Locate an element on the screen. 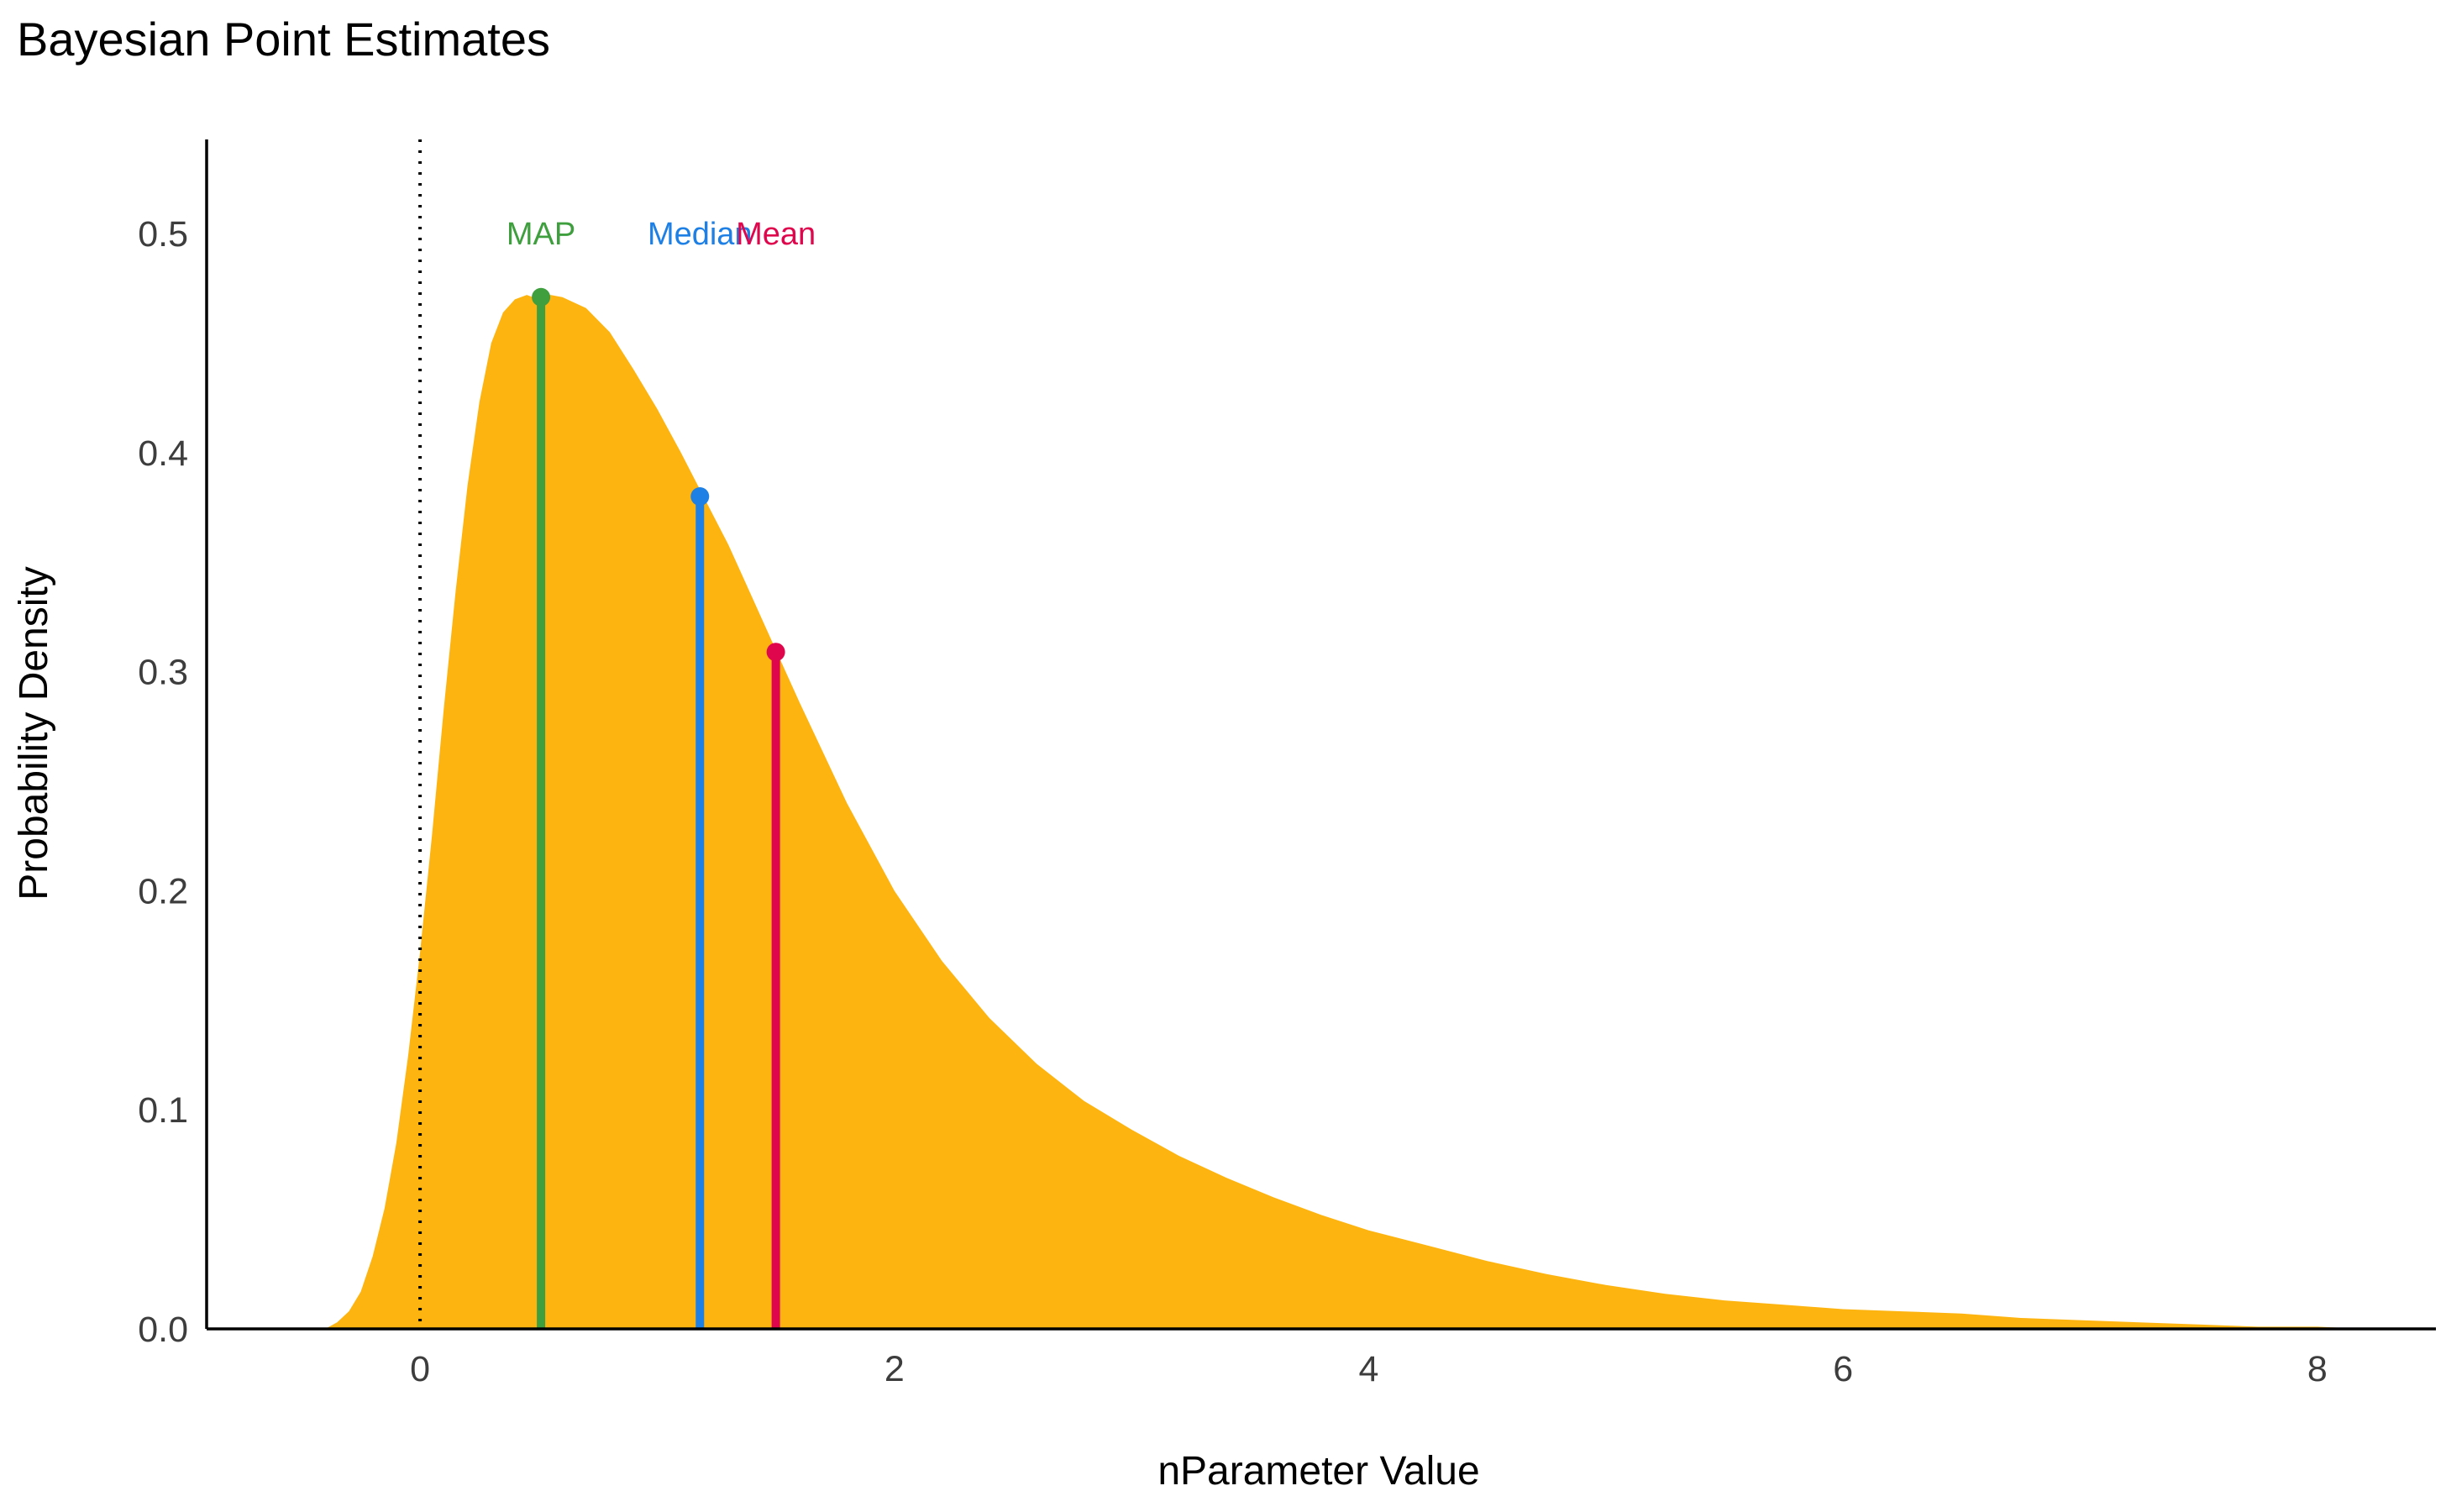 The image size is (2446, 1512). mean-point is located at coordinates (775, 652).